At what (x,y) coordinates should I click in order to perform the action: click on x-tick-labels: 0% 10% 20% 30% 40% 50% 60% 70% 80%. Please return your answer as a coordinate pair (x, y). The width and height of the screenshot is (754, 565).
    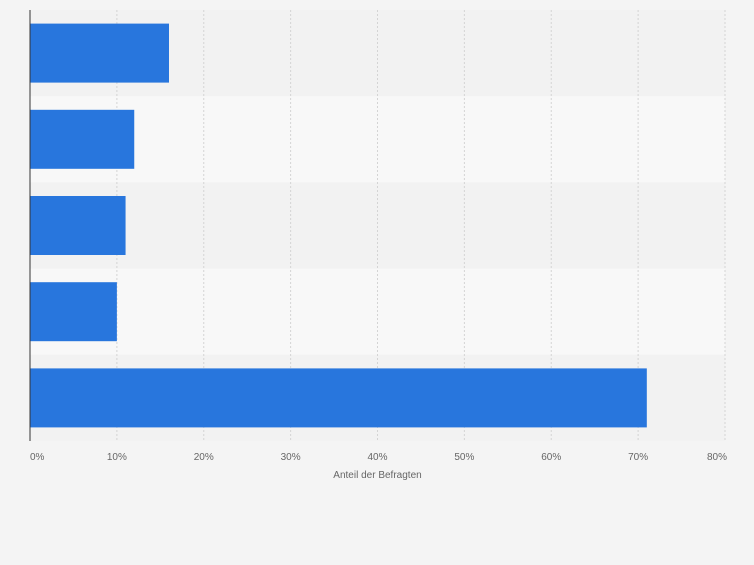
    Looking at the image, I should click on (378, 457).